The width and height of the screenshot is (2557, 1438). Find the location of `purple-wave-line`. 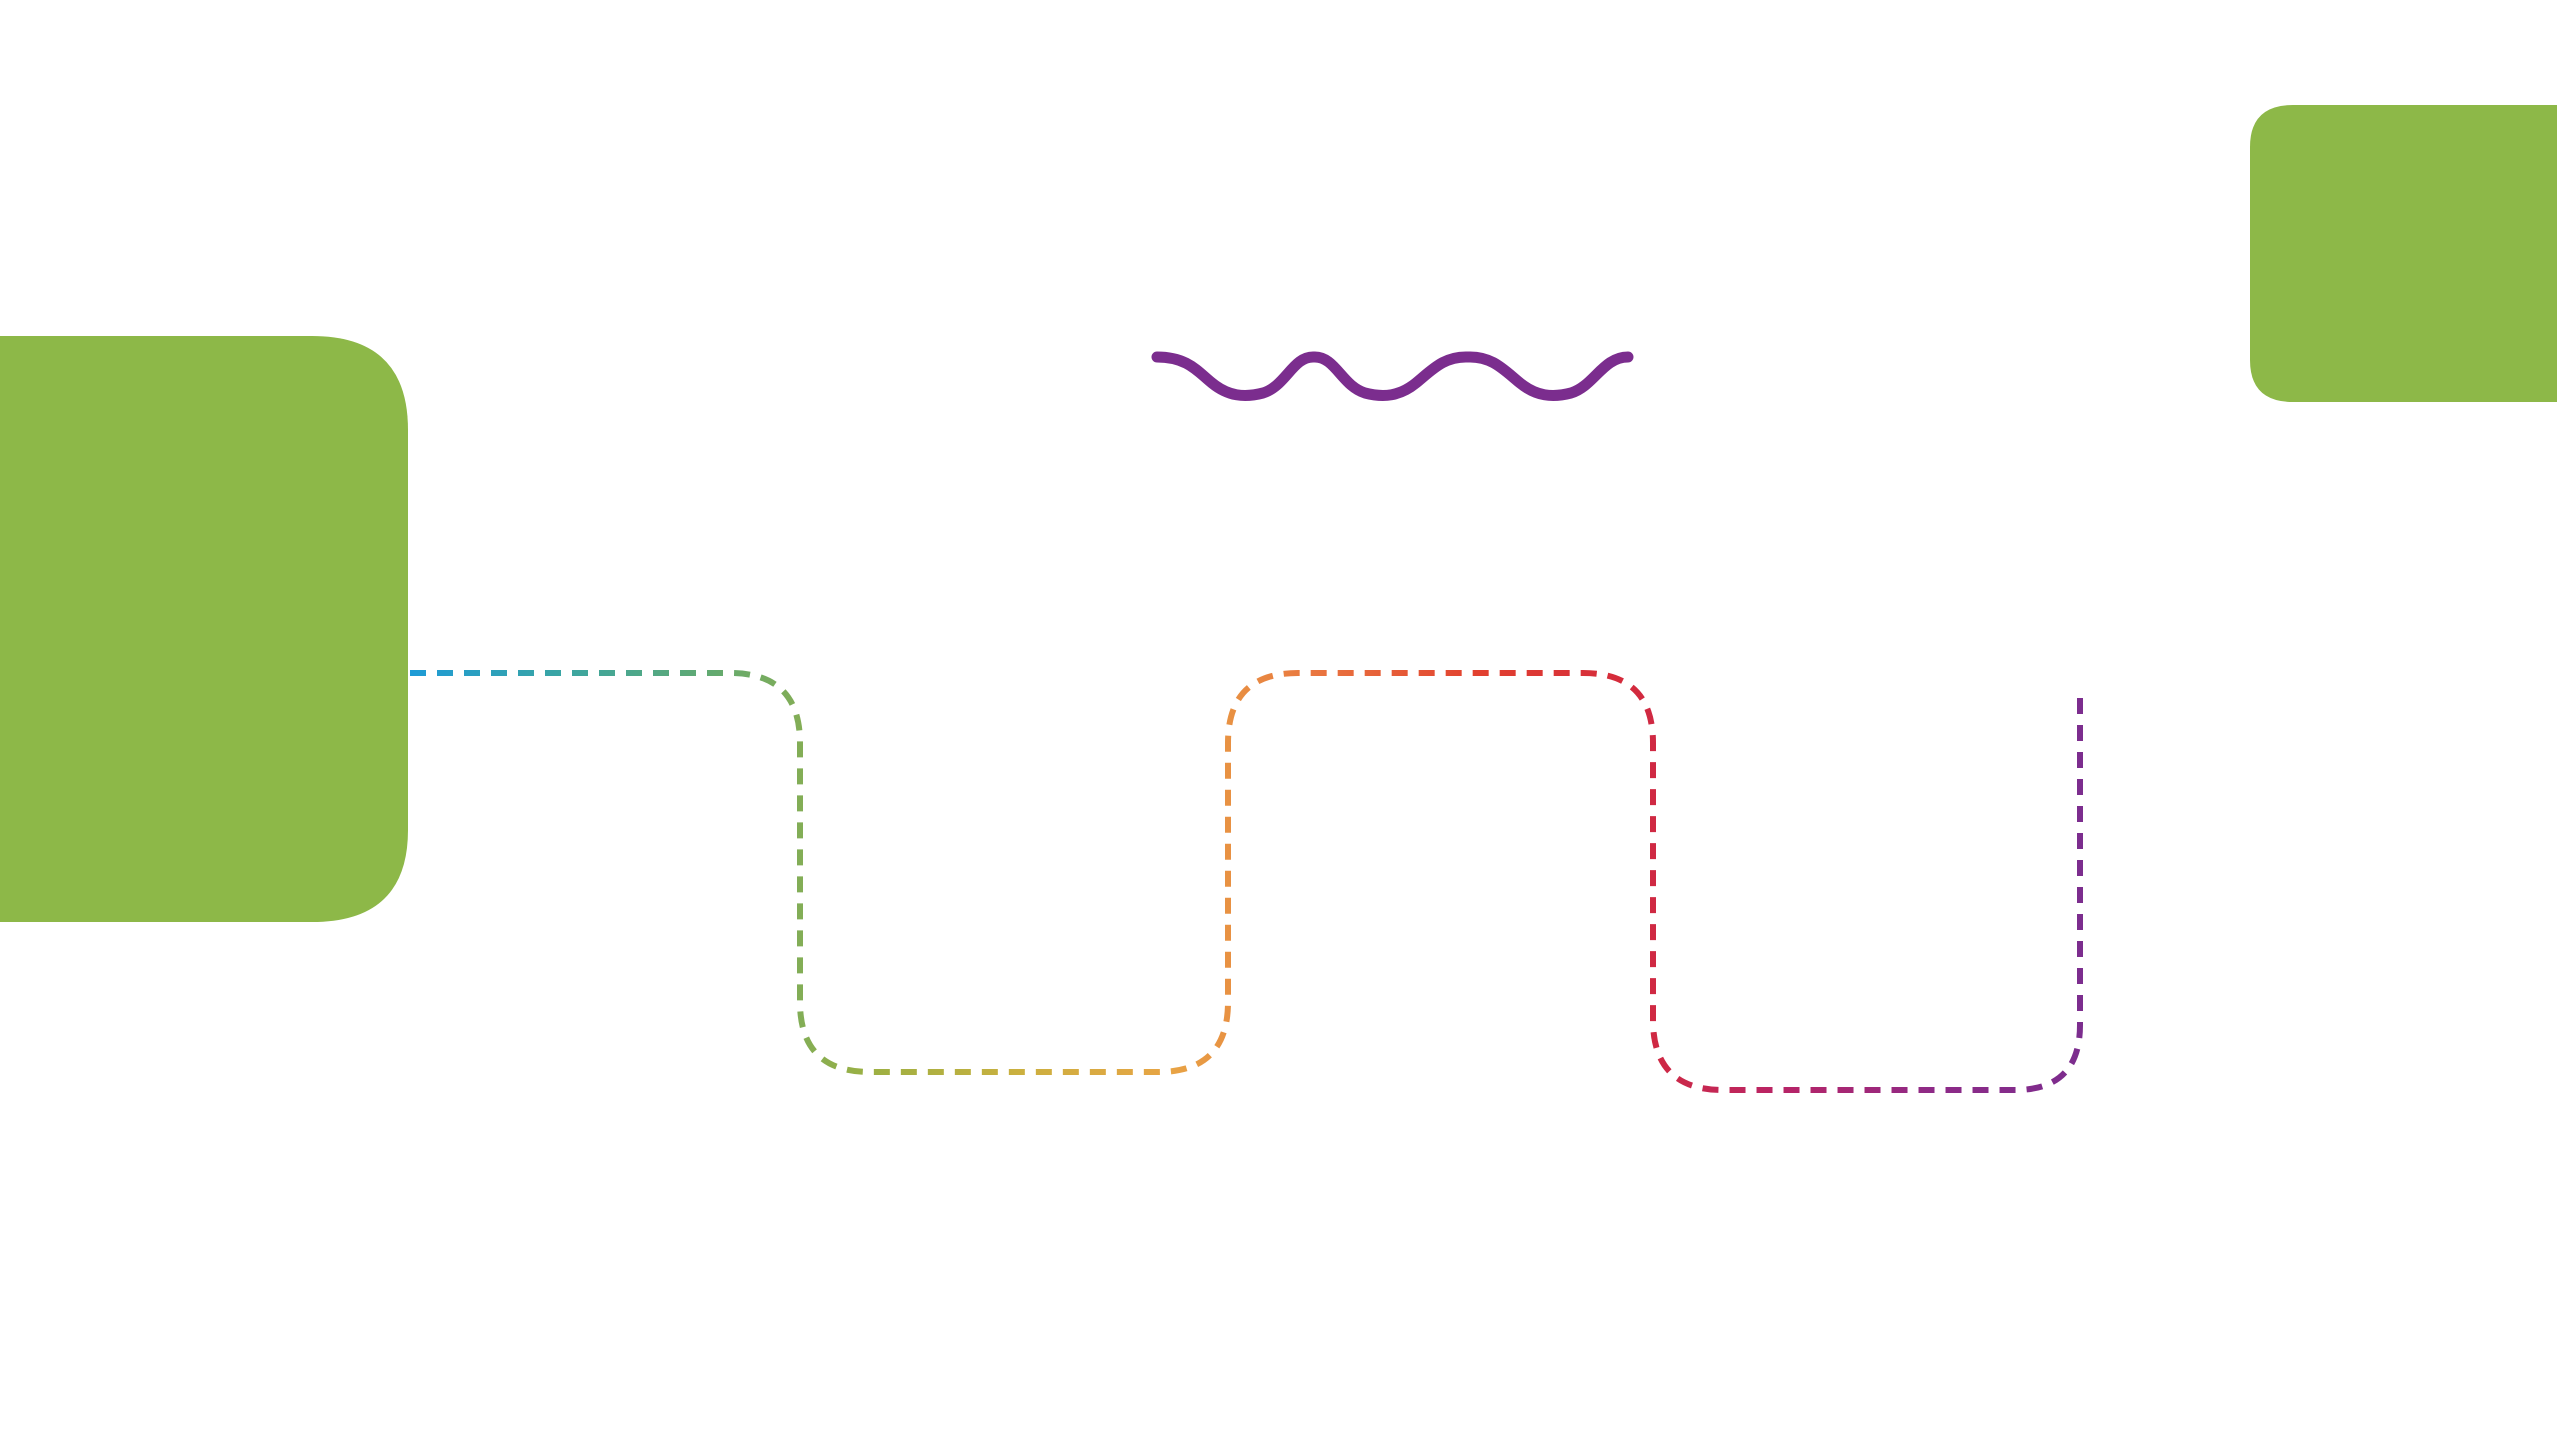

purple-wave-line is located at coordinates (1392, 376).